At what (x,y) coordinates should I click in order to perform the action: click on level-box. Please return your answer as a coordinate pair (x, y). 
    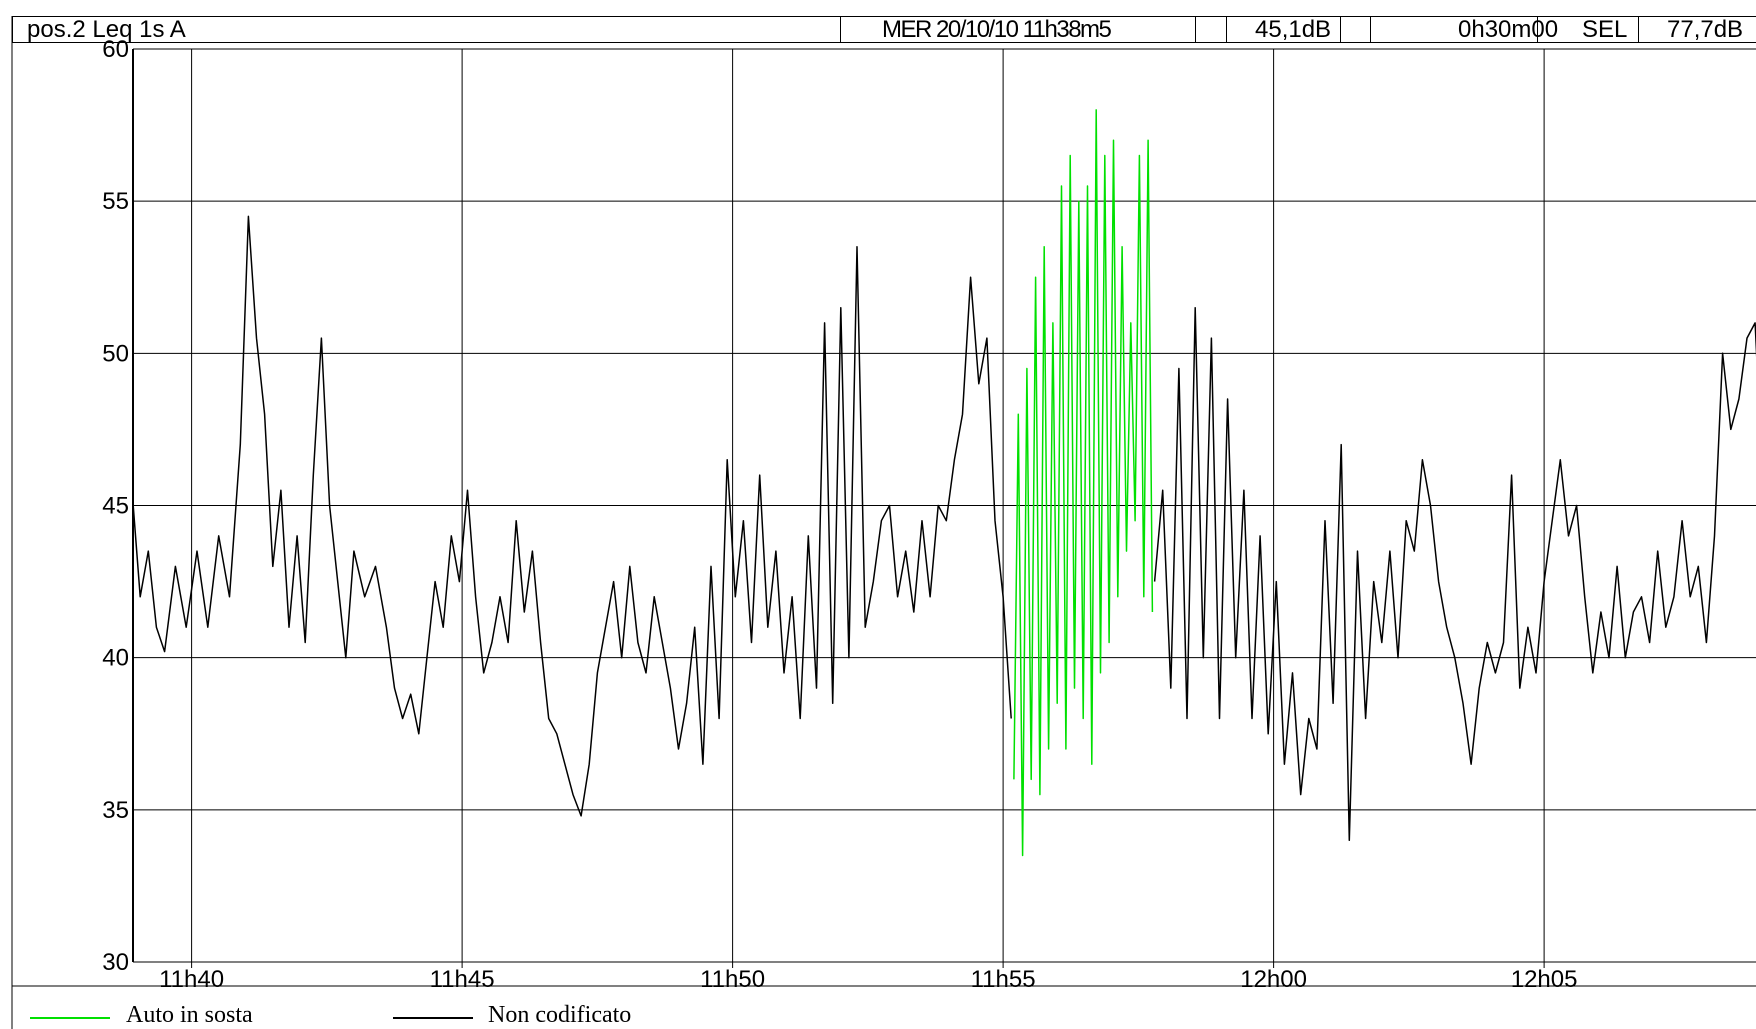
    Looking at the image, I should click on (1283, 29).